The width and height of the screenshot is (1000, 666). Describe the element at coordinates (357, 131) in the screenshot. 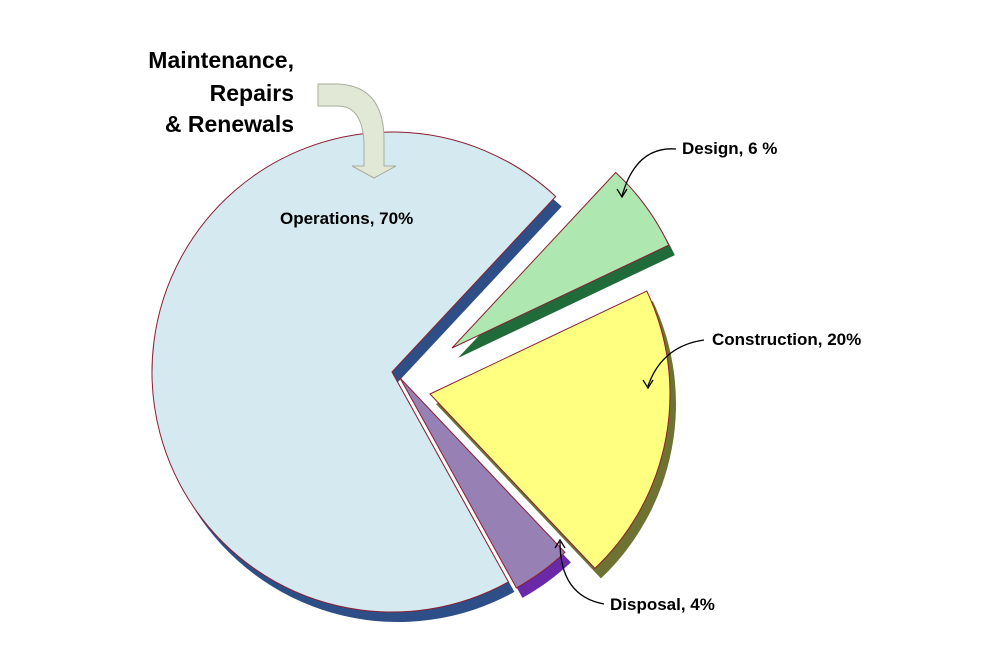

I see `annotation-arrow` at that location.